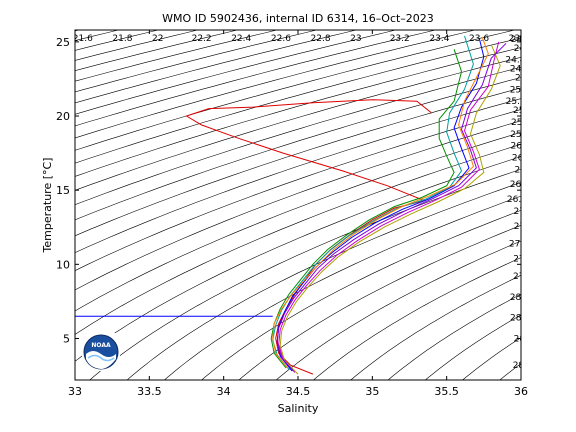  Describe the element at coordinates (523, 111) in the screenshot. I see `density-label: 25.4` at that location.